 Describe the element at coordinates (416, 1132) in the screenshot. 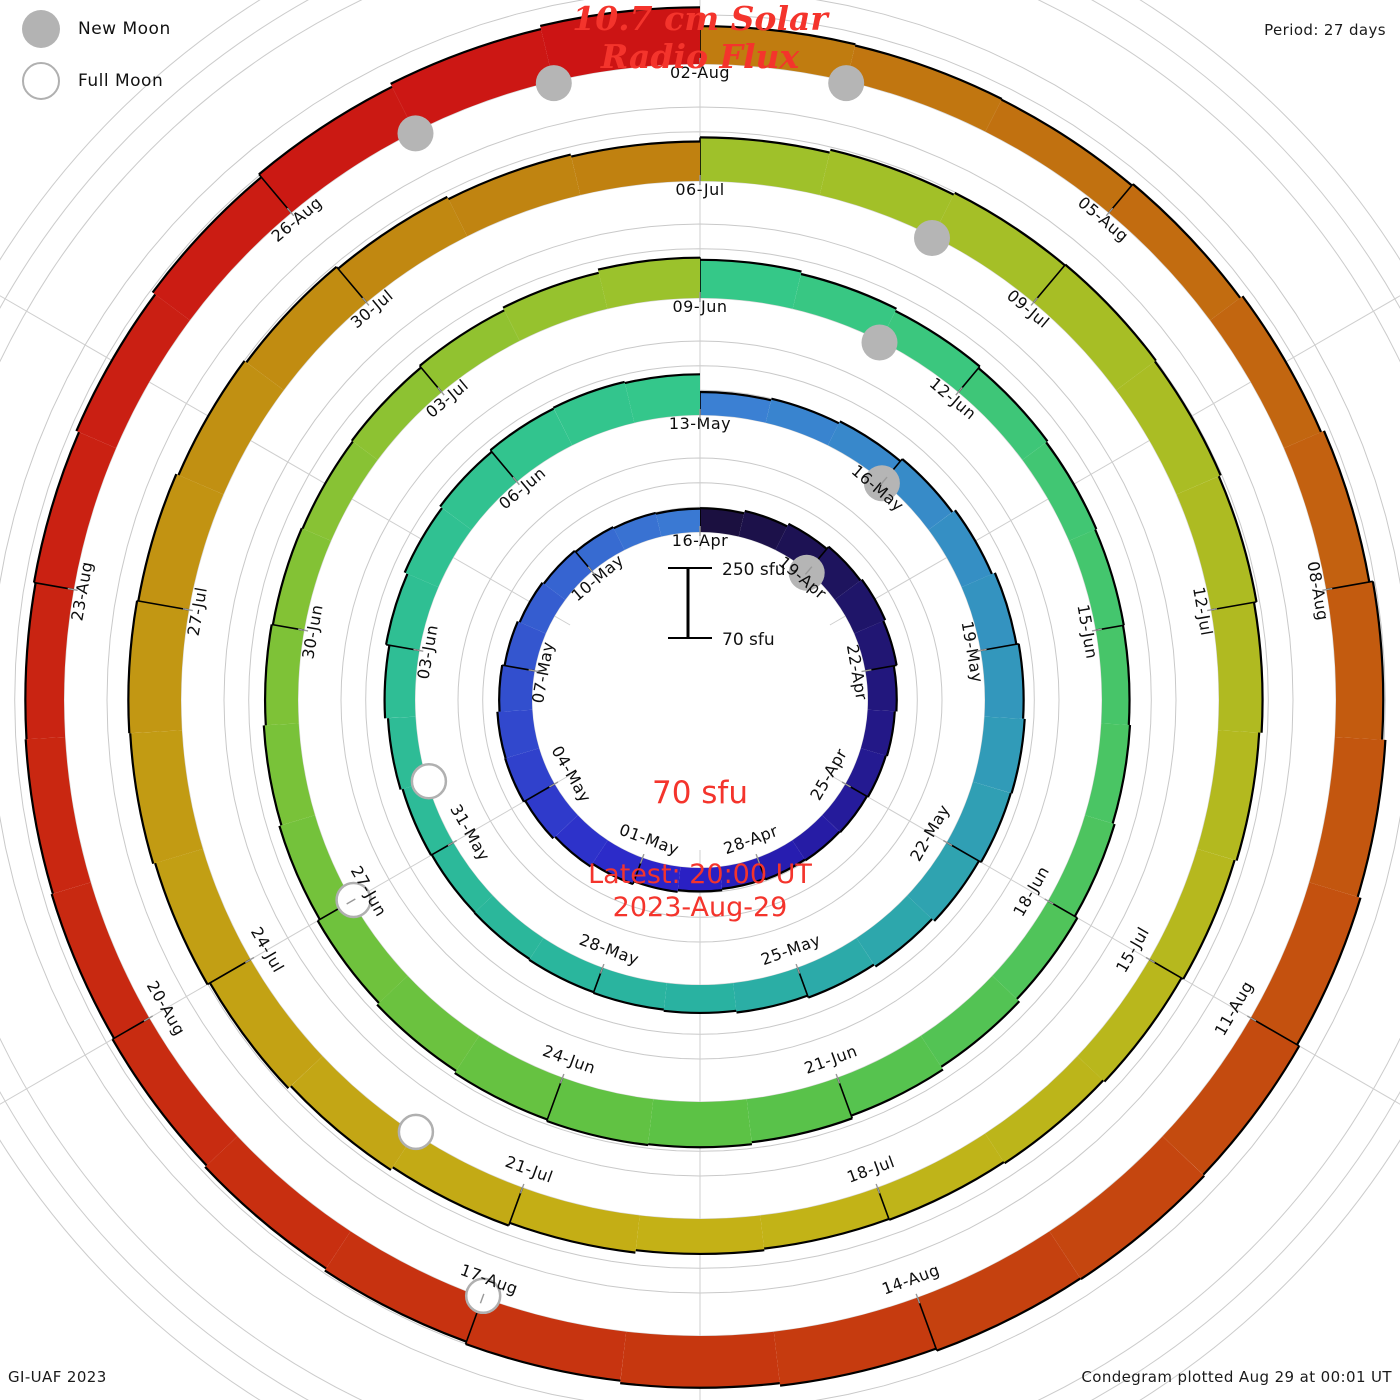

I see `full-moon-marker` at that location.